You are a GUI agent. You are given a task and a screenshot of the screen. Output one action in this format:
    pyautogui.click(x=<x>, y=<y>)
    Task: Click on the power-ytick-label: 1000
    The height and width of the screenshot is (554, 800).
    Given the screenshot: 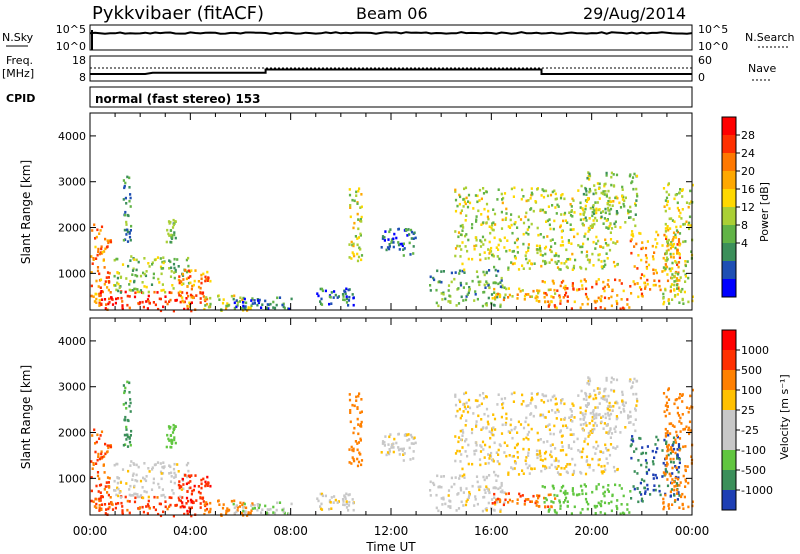 What is the action you would take?
    pyautogui.click(x=72, y=273)
    